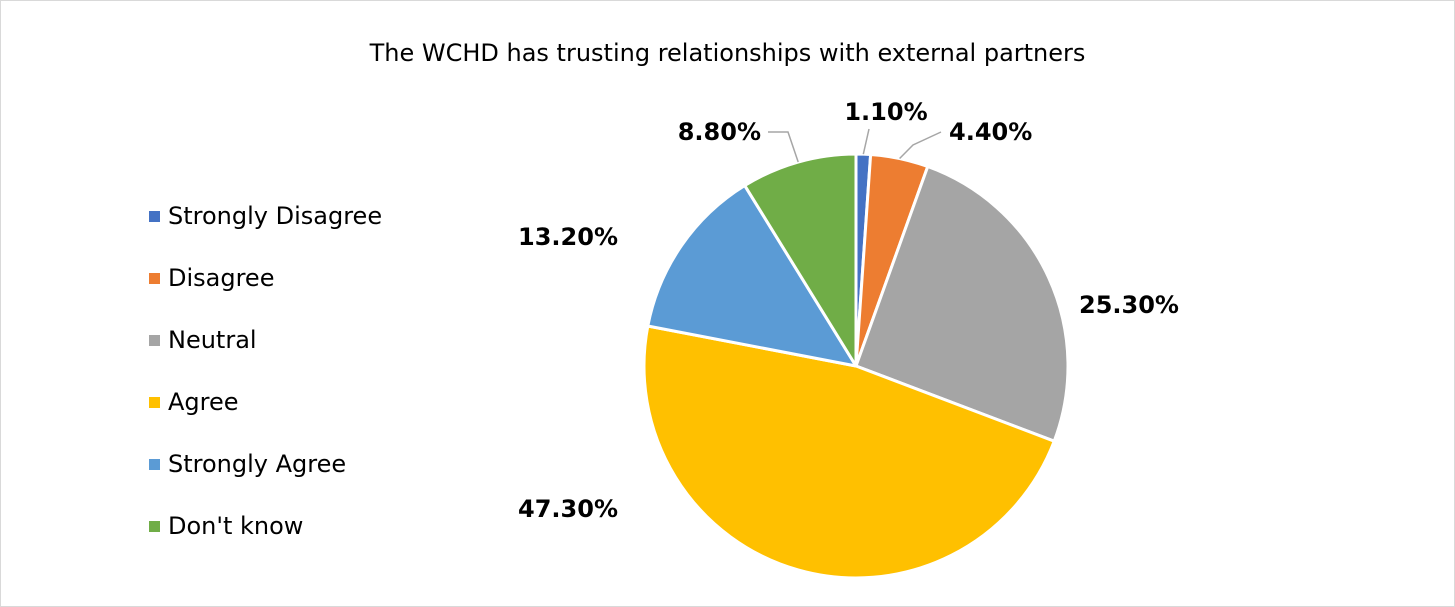  I want to click on legend-label: Disagree, so click(221, 278).